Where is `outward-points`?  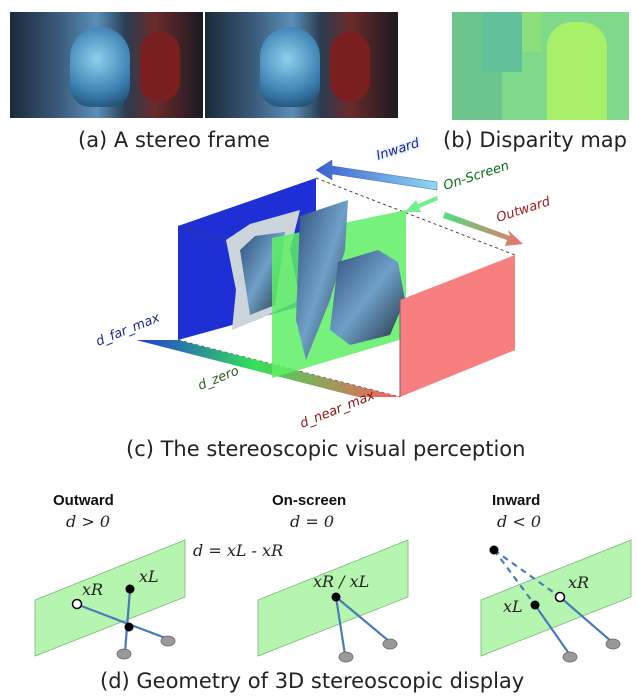
outward-points is located at coordinates (103, 608).